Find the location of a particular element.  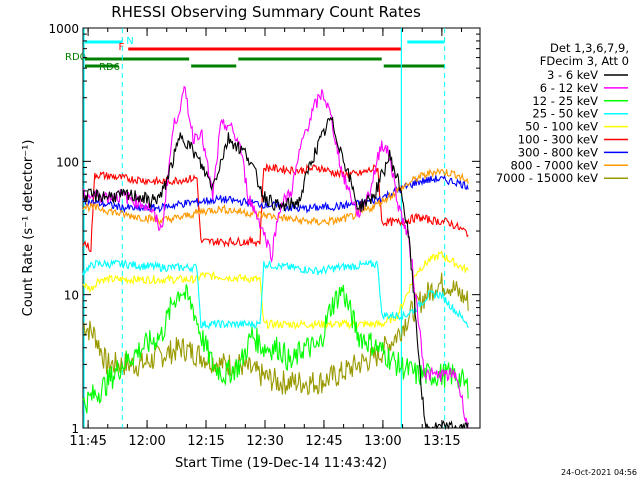

chart-title: RHESSI Observing Summary Count Rates is located at coordinates (266, 12).